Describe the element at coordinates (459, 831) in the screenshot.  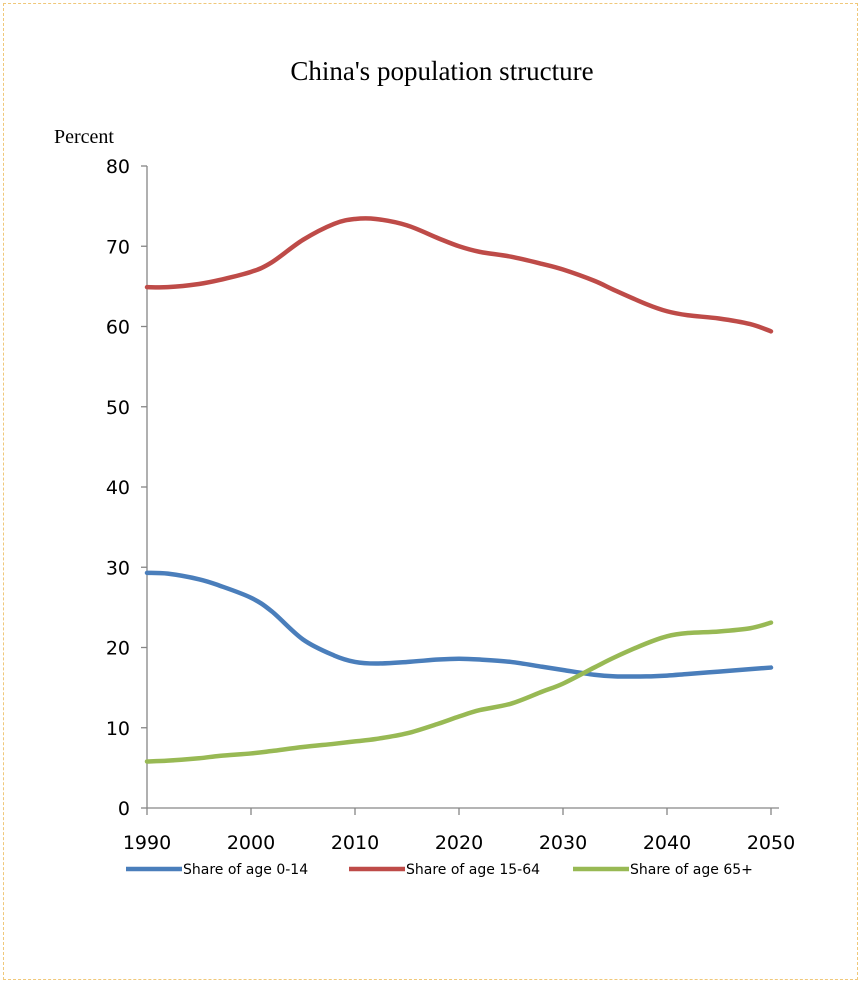
I see `x-ticks: 1990 2000 2010 2020 2030 2040 2050` at that location.